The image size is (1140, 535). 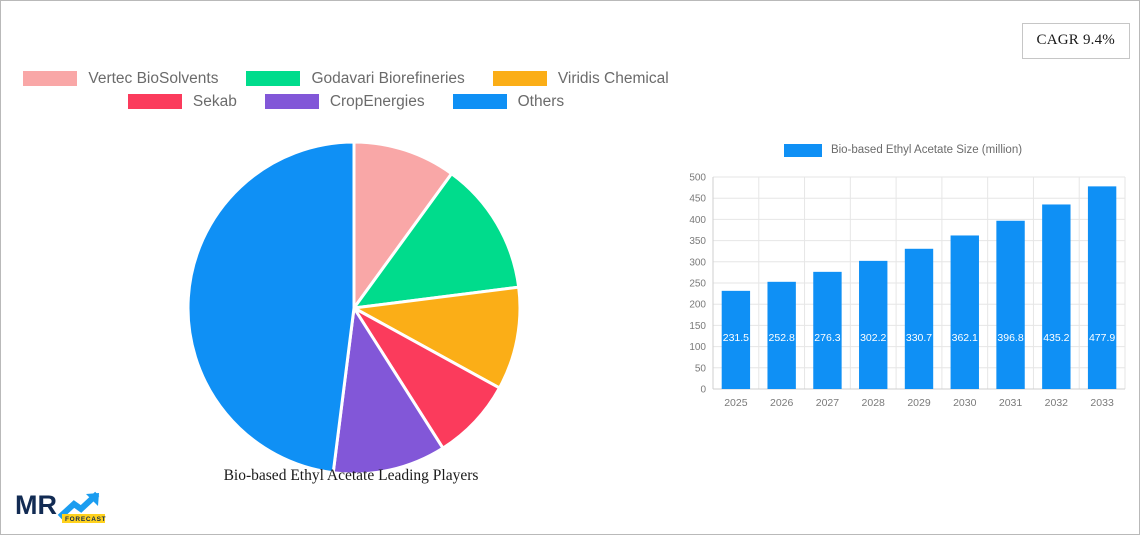 I want to click on pie-chart-title: Bio-based Ethyl Acetate Leading Players, so click(x=351, y=475).